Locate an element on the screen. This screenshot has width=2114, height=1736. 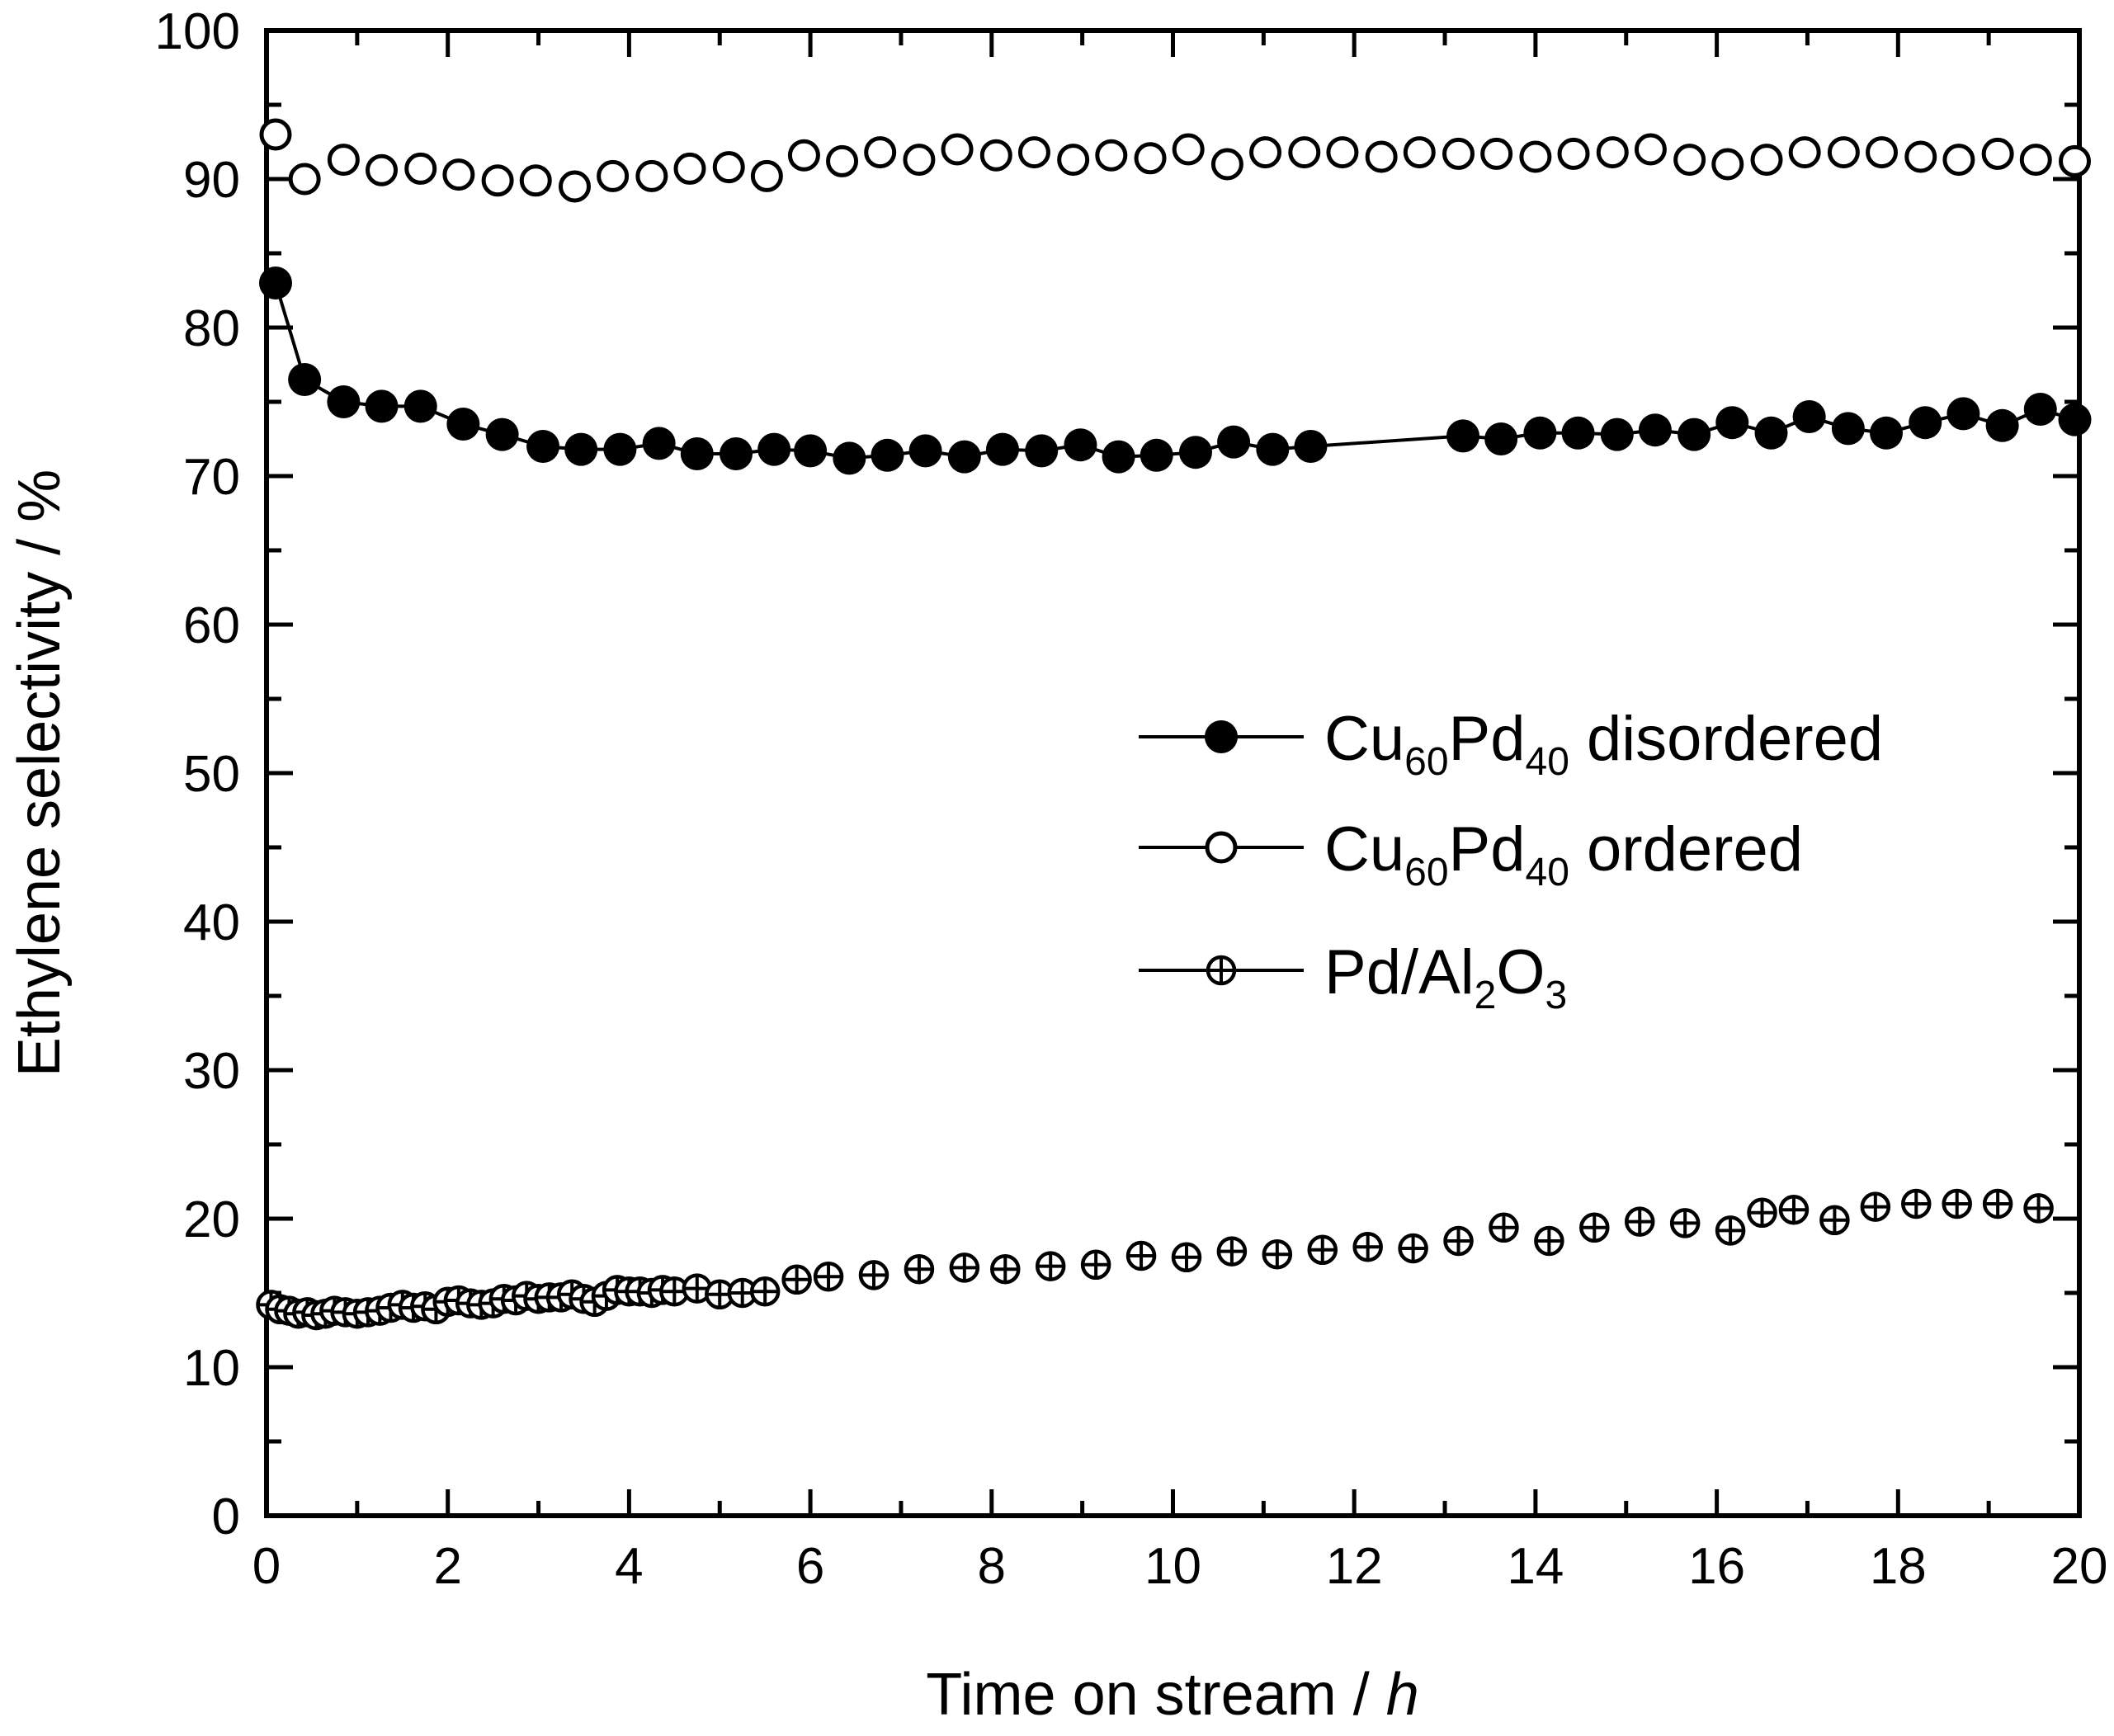
x-tick-label: 4 is located at coordinates (629, 1566).